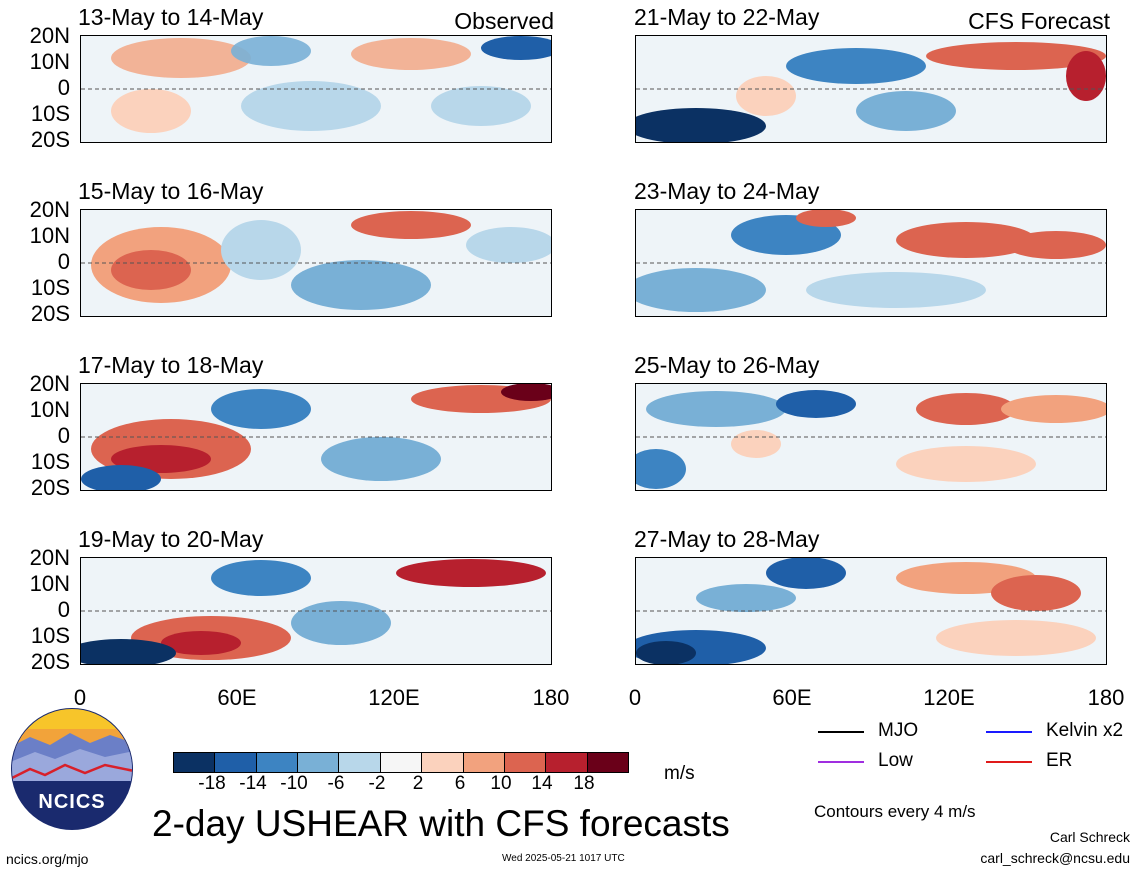  What do you see at coordinates (898, 730) in the screenshot?
I see `legend-label-mjo: MJO` at bounding box center [898, 730].